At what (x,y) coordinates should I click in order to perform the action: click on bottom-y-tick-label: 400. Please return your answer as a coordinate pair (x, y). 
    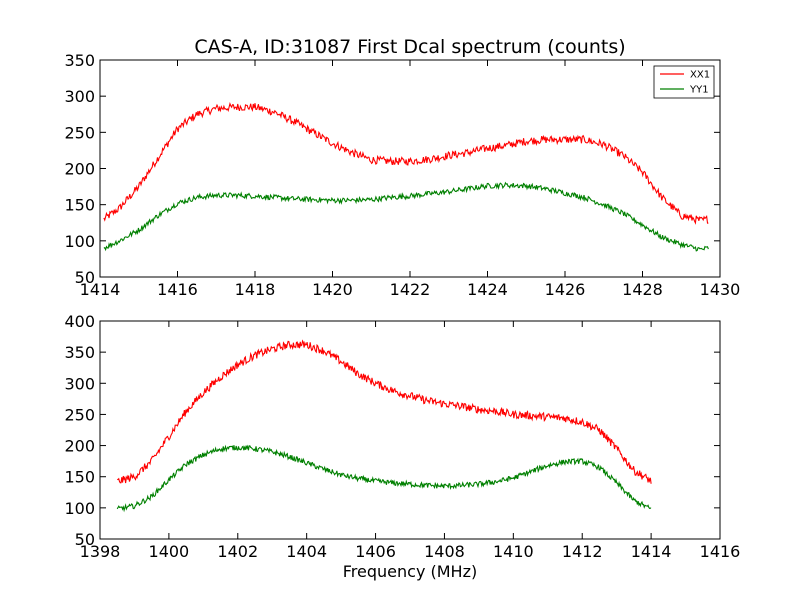
    Looking at the image, I should click on (79, 321).